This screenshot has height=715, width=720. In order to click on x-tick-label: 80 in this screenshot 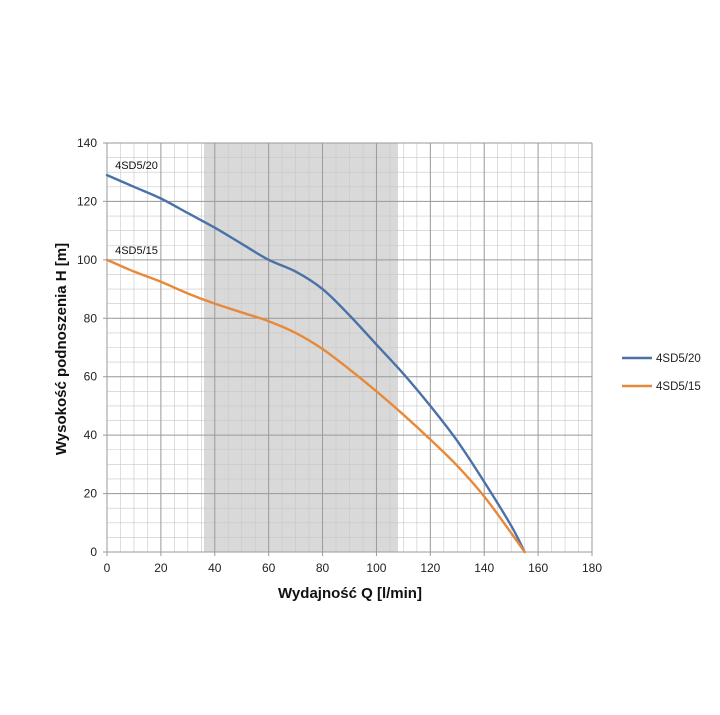, I will do `click(323, 568)`.